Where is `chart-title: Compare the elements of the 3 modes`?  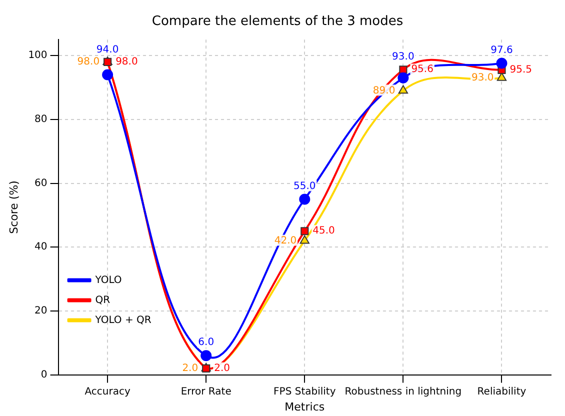 chart-title: Compare the elements of the 3 modes is located at coordinates (278, 22).